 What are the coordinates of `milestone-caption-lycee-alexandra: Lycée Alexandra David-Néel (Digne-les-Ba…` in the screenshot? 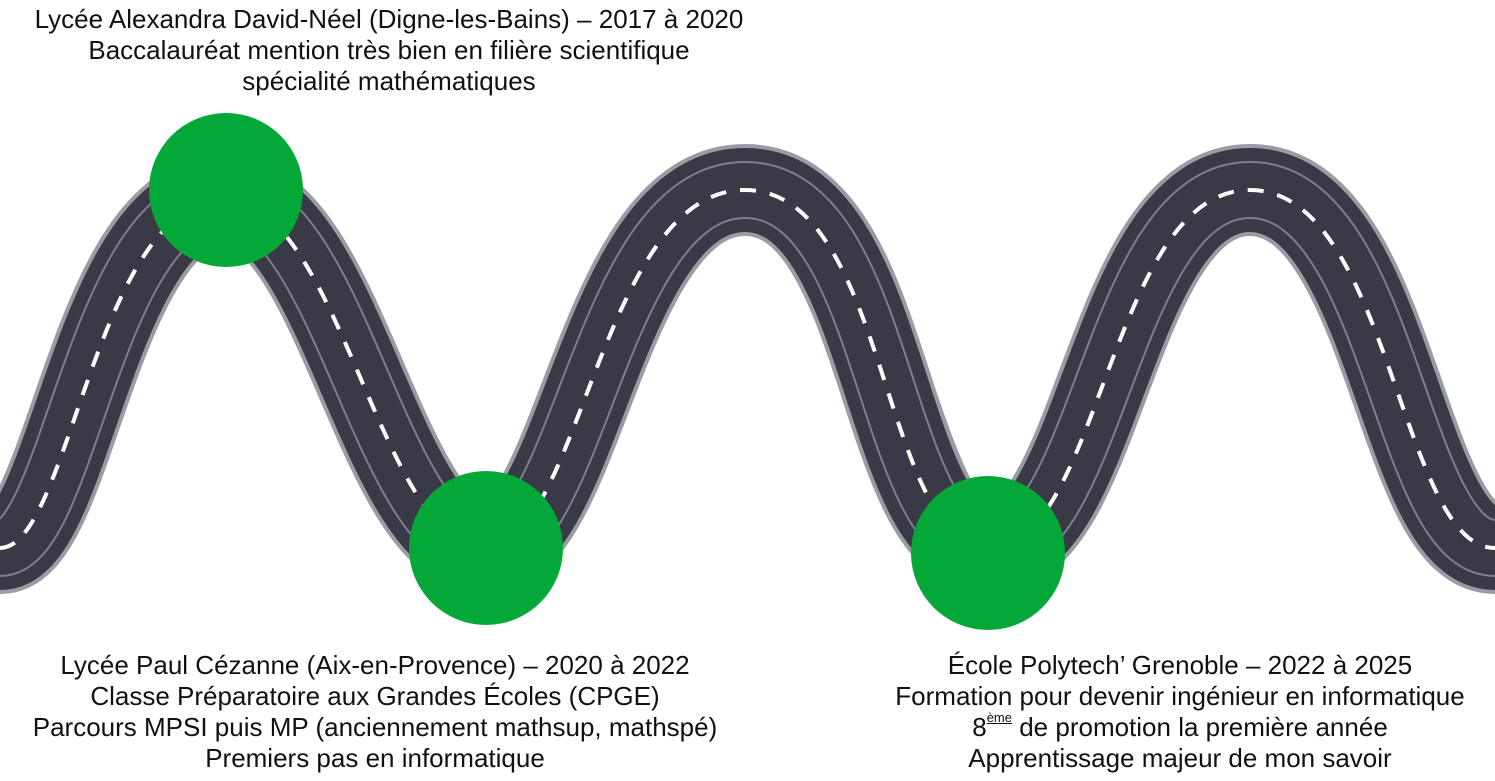 It's located at (389, 50).